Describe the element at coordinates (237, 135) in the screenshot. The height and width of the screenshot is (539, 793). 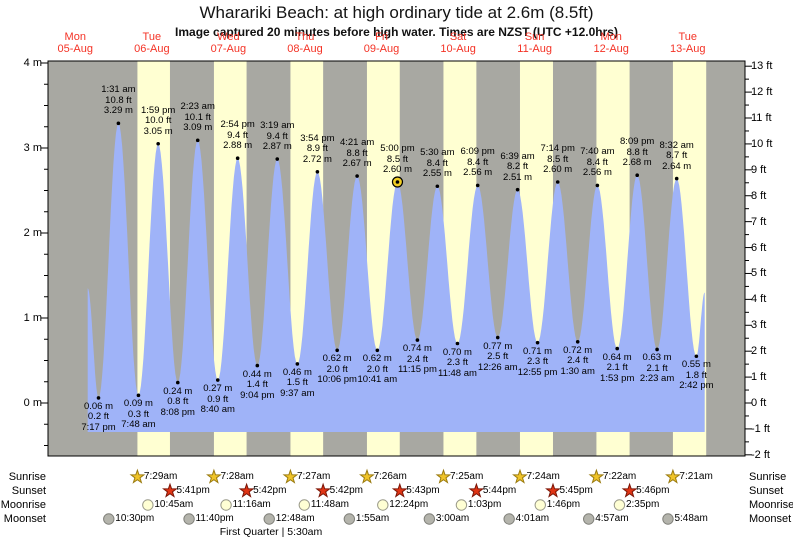
I see `high-tide-label: 2:54 pm 9.4 ft 2.88 m` at that location.